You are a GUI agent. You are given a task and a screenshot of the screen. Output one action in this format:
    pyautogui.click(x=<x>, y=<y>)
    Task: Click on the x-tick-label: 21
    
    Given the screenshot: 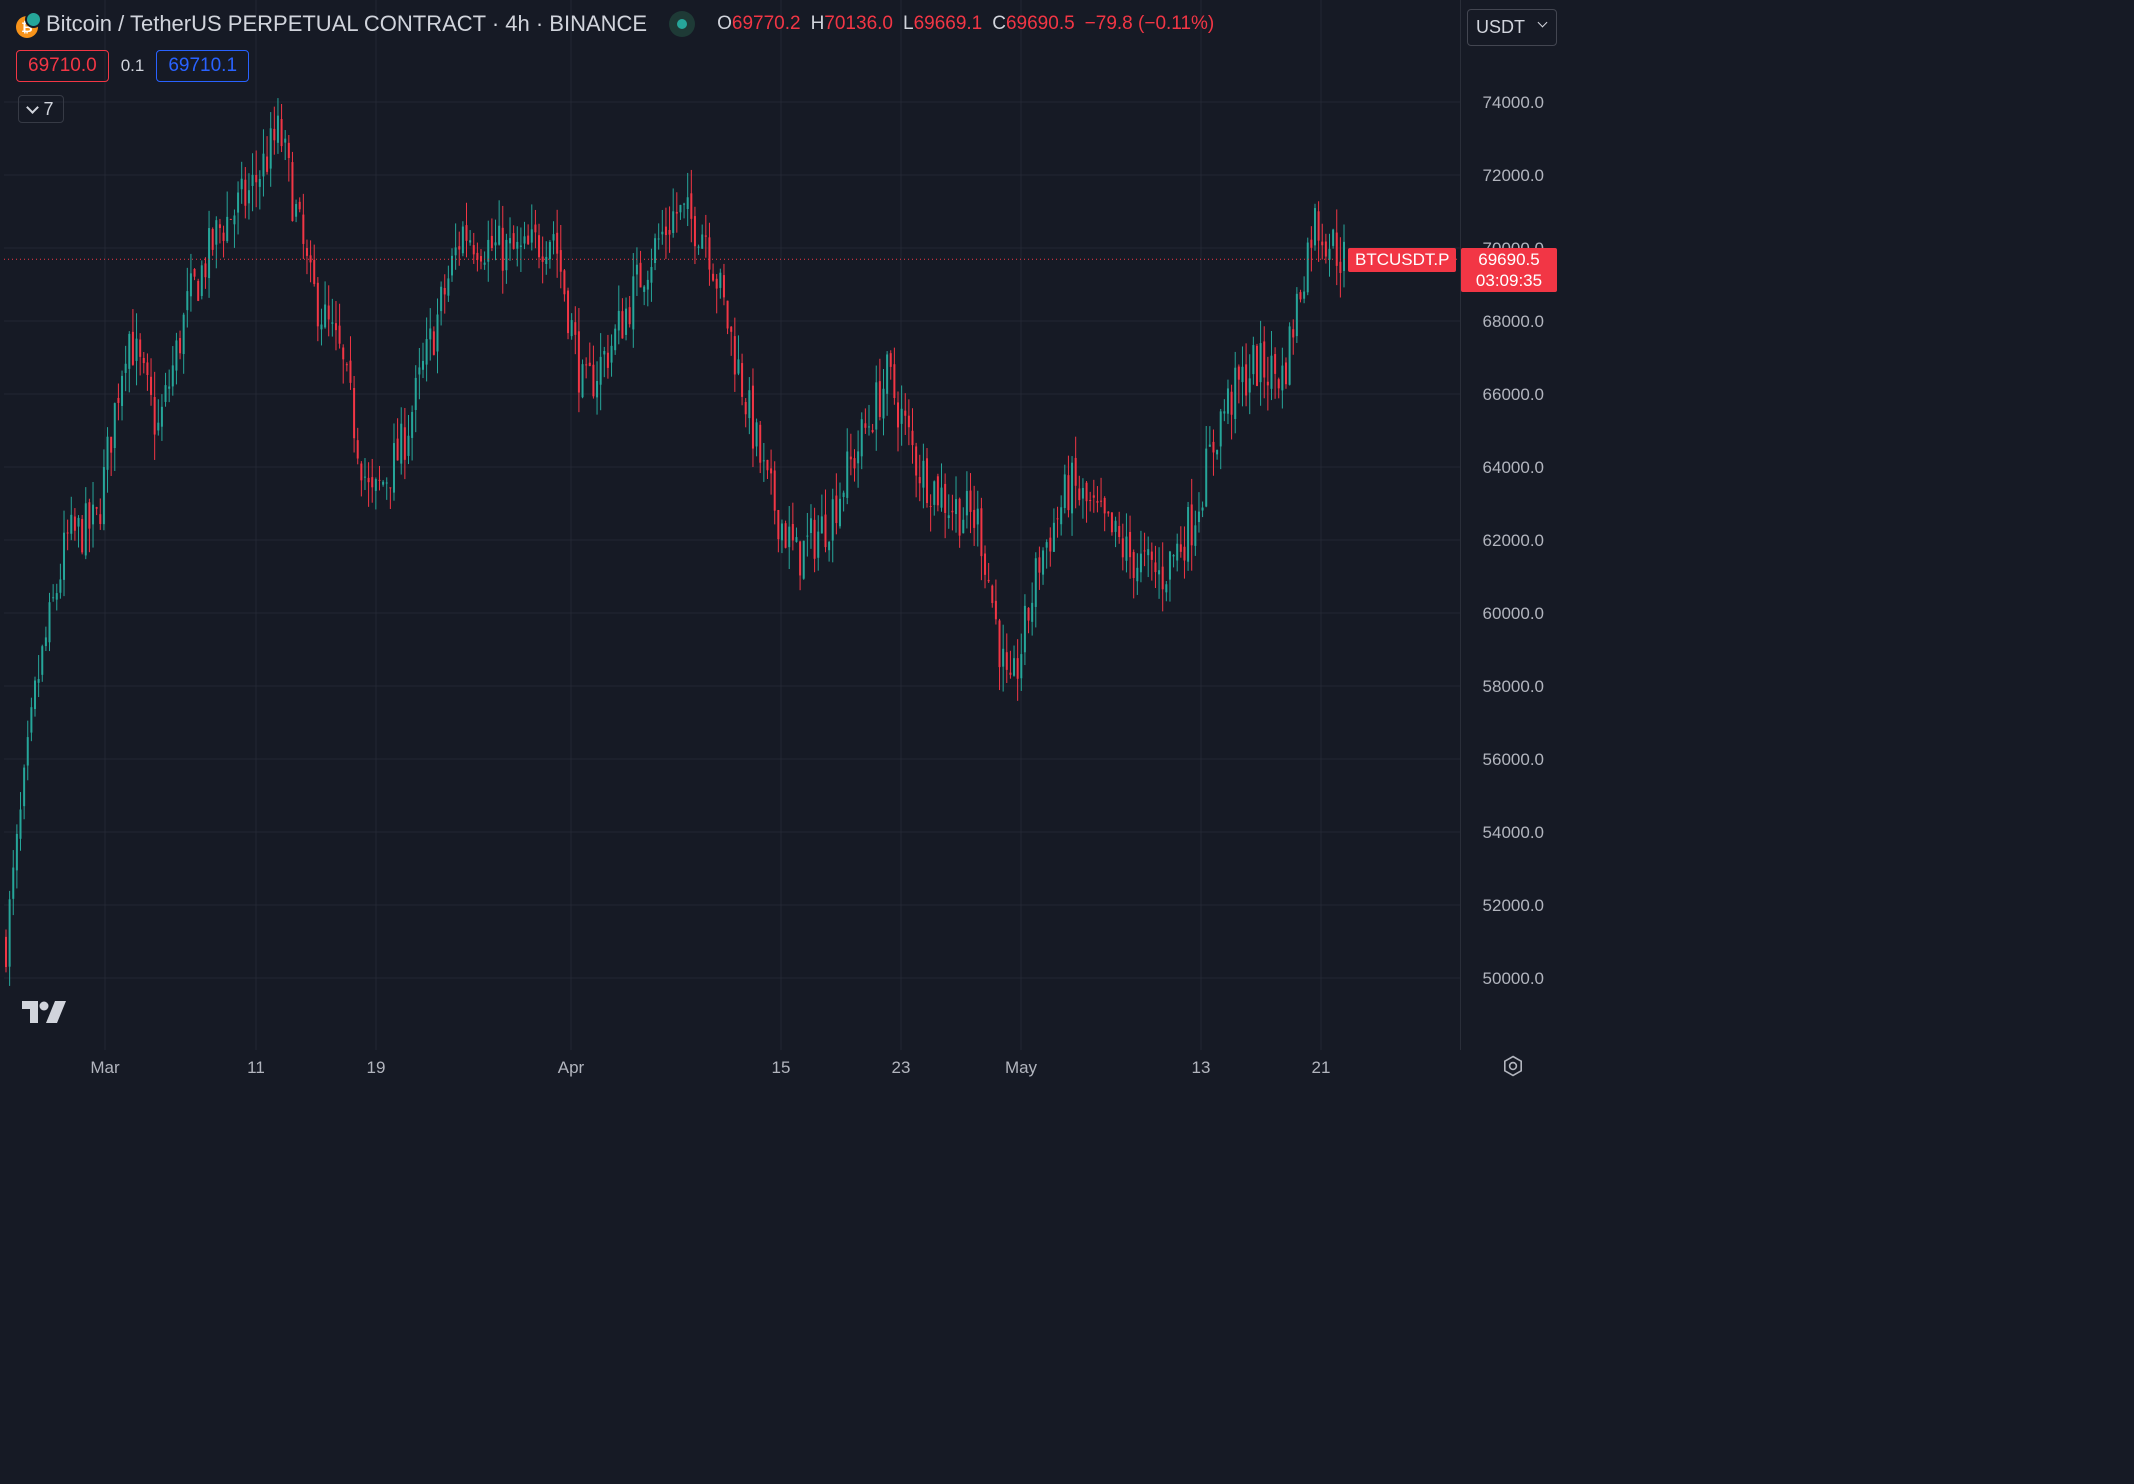 What is the action you would take?
    pyautogui.click(x=1321, y=1067)
    